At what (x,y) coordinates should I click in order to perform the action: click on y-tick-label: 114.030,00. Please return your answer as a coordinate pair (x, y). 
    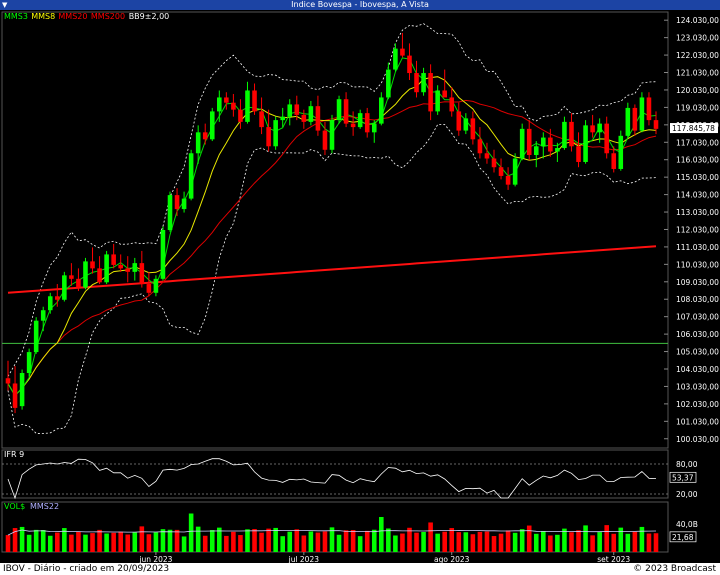
    Looking at the image, I should click on (697, 195).